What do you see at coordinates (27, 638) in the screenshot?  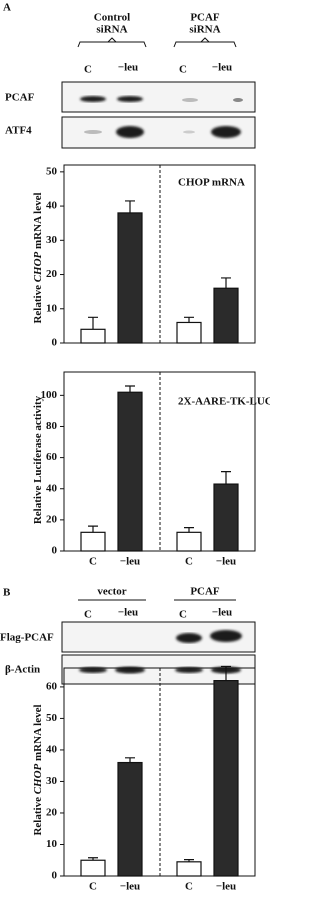 I see `blot-label: Flag-PCAF` at bounding box center [27, 638].